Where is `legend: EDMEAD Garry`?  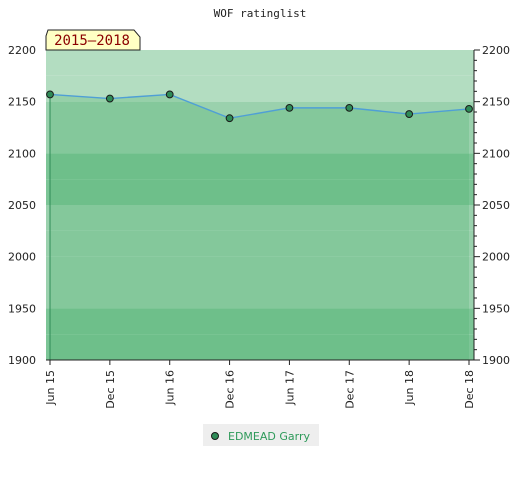
legend: EDMEAD Garry is located at coordinates (261, 435).